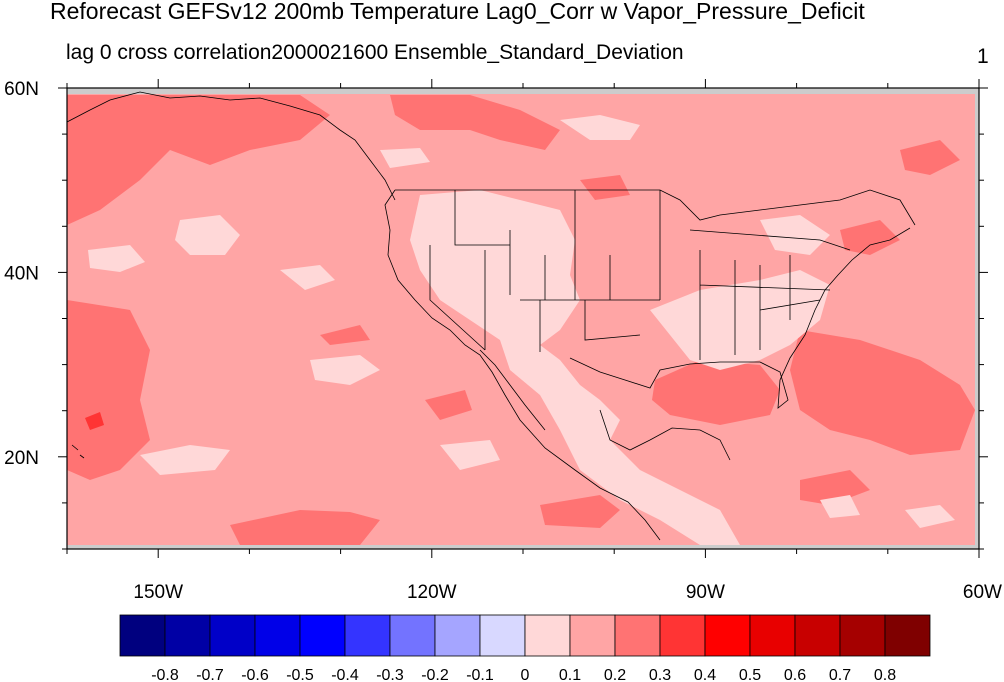 The height and width of the screenshot is (682, 1004). I want to click on colorbar-label: 0.2, so click(615, 674).